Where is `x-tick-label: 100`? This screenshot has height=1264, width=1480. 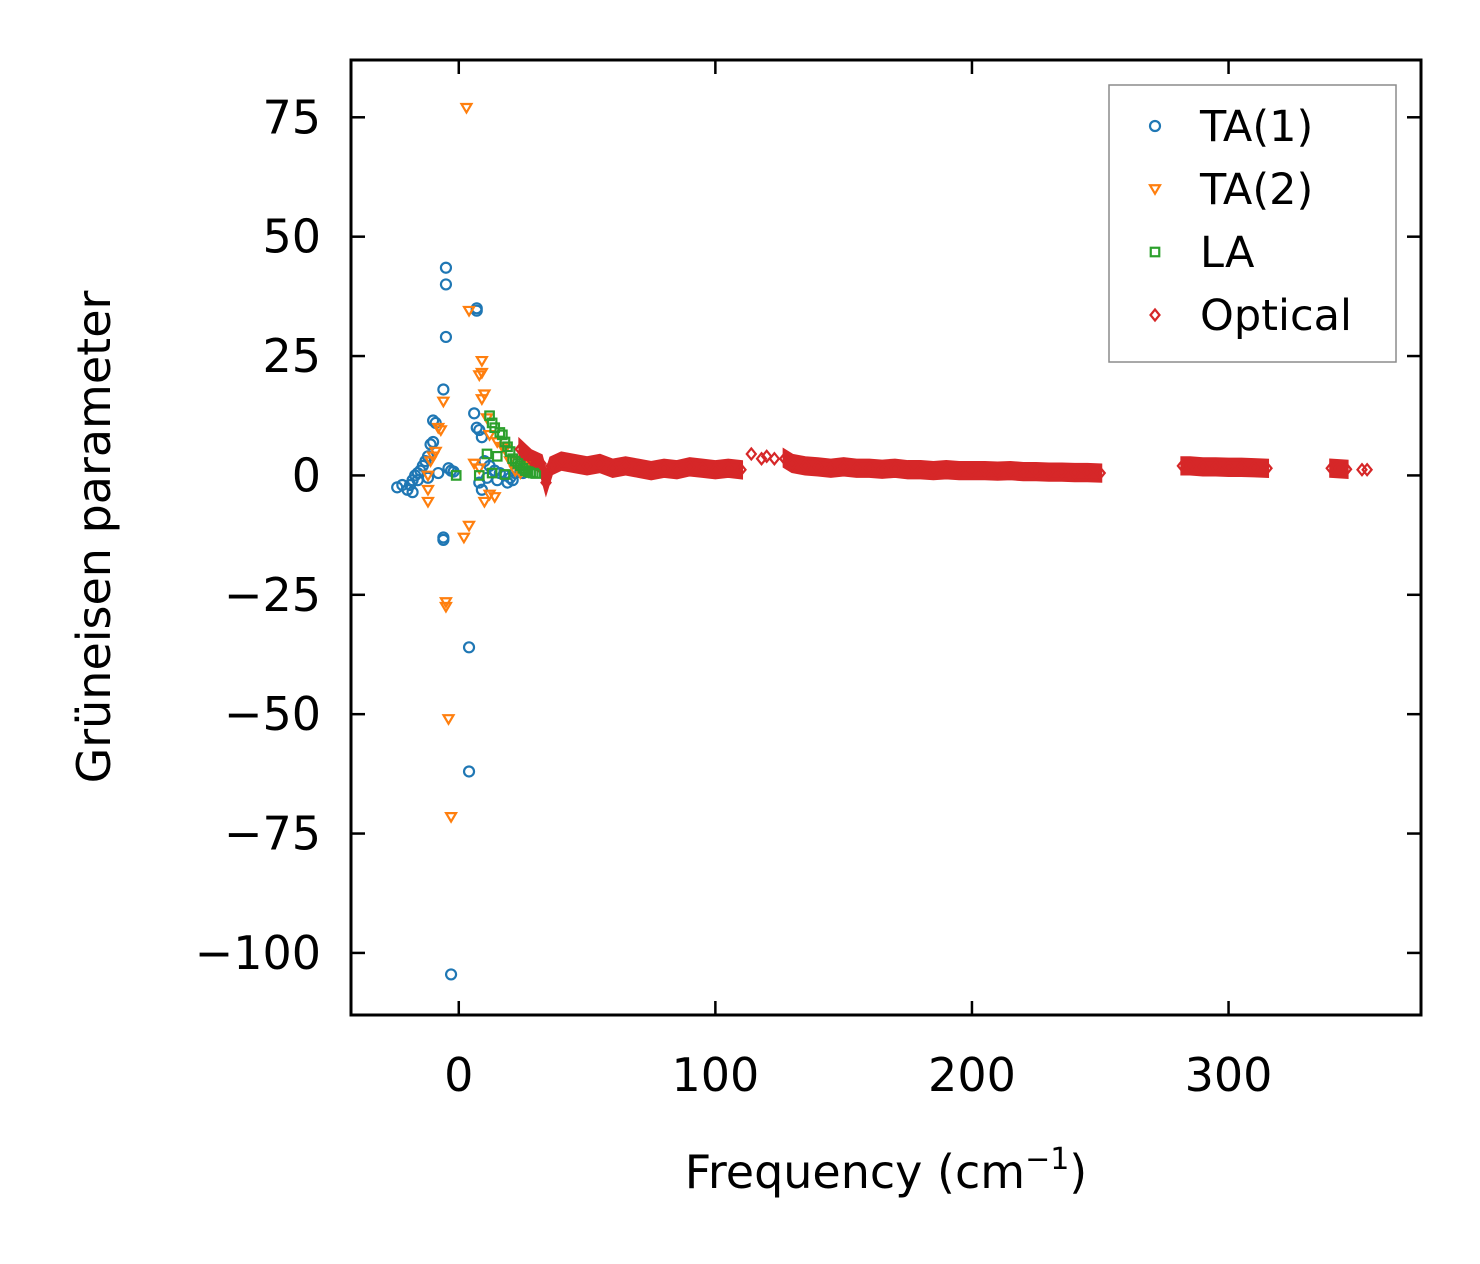
x-tick-label: 100 is located at coordinates (715, 1075).